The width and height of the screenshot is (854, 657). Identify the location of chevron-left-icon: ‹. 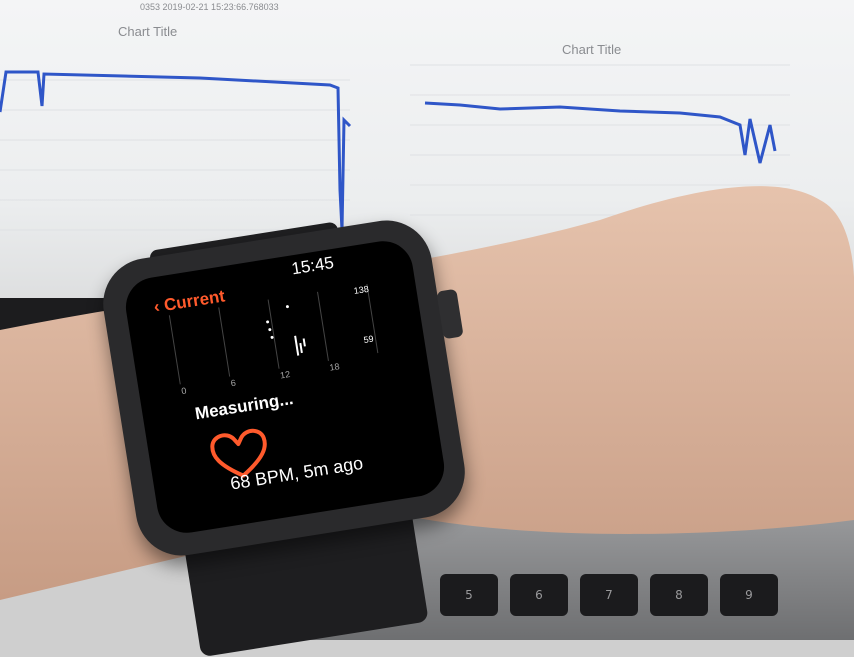
(156, 306).